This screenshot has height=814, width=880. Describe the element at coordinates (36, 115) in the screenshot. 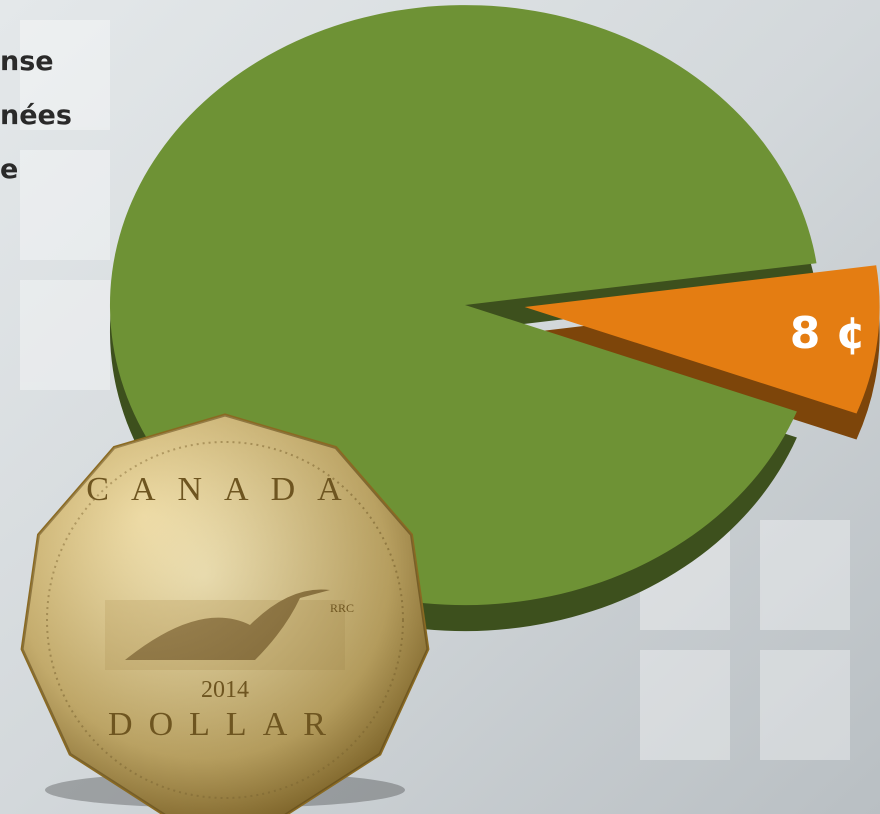

I see `annotation: nées` at that location.